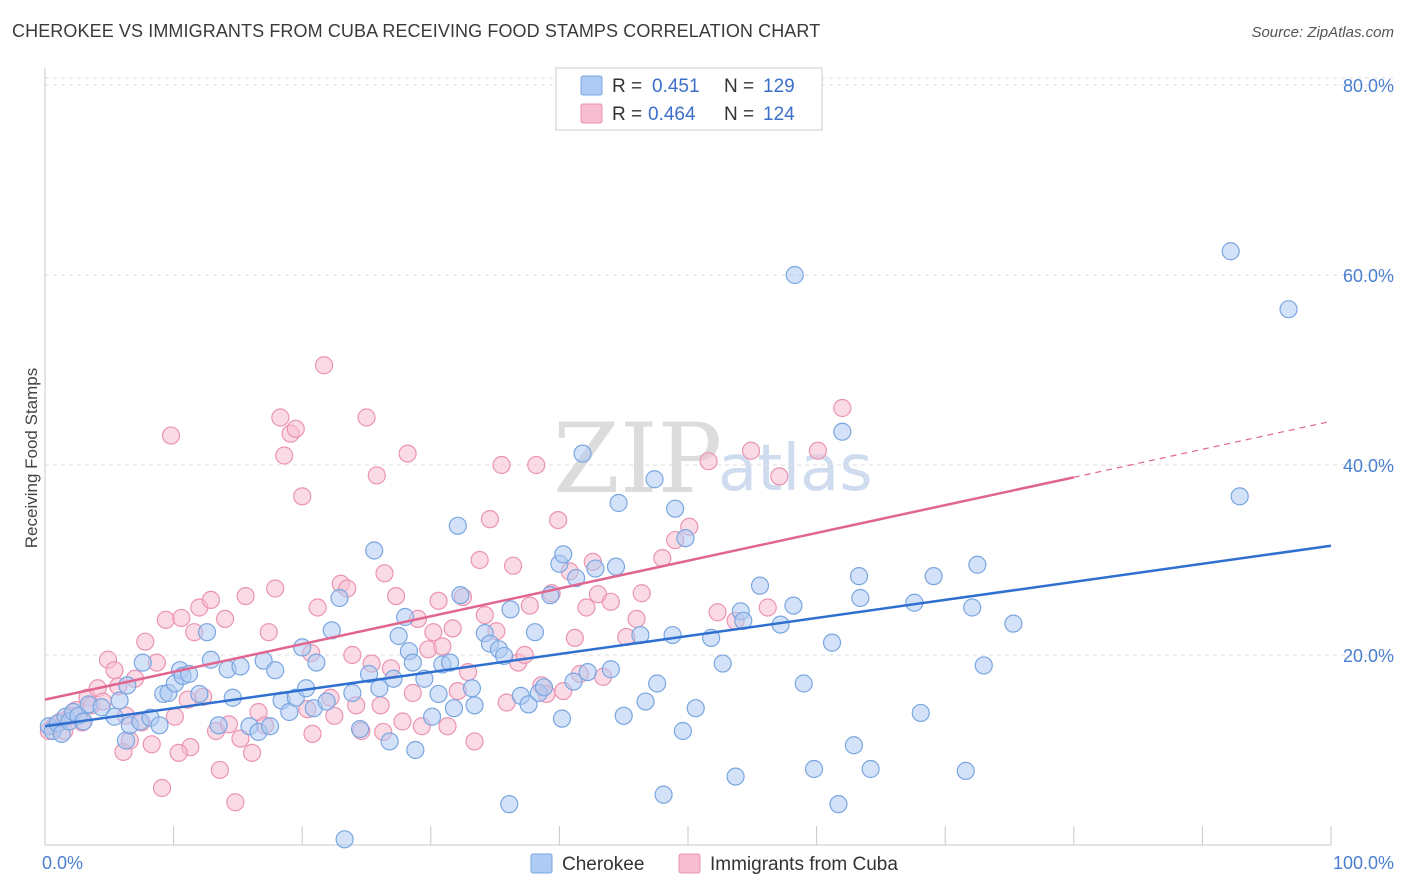 The image size is (1406, 892). Describe the element at coordinates (672, 114) in the screenshot. I see `legend-r-value-cuba: 0.464` at that location.